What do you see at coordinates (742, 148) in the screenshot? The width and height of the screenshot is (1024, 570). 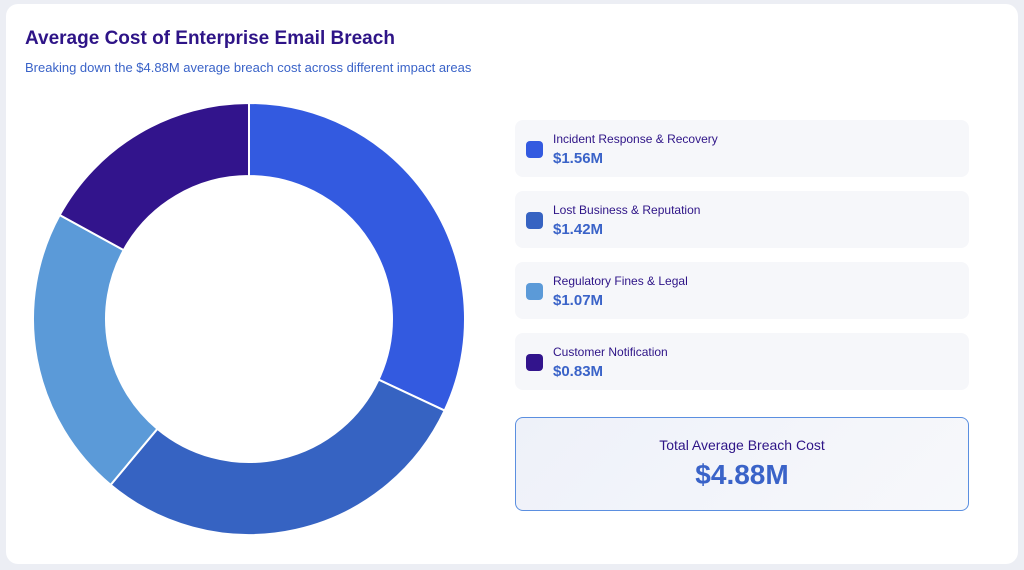 I see `legend-item: Incident Response & Recovery $1.56M` at bounding box center [742, 148].